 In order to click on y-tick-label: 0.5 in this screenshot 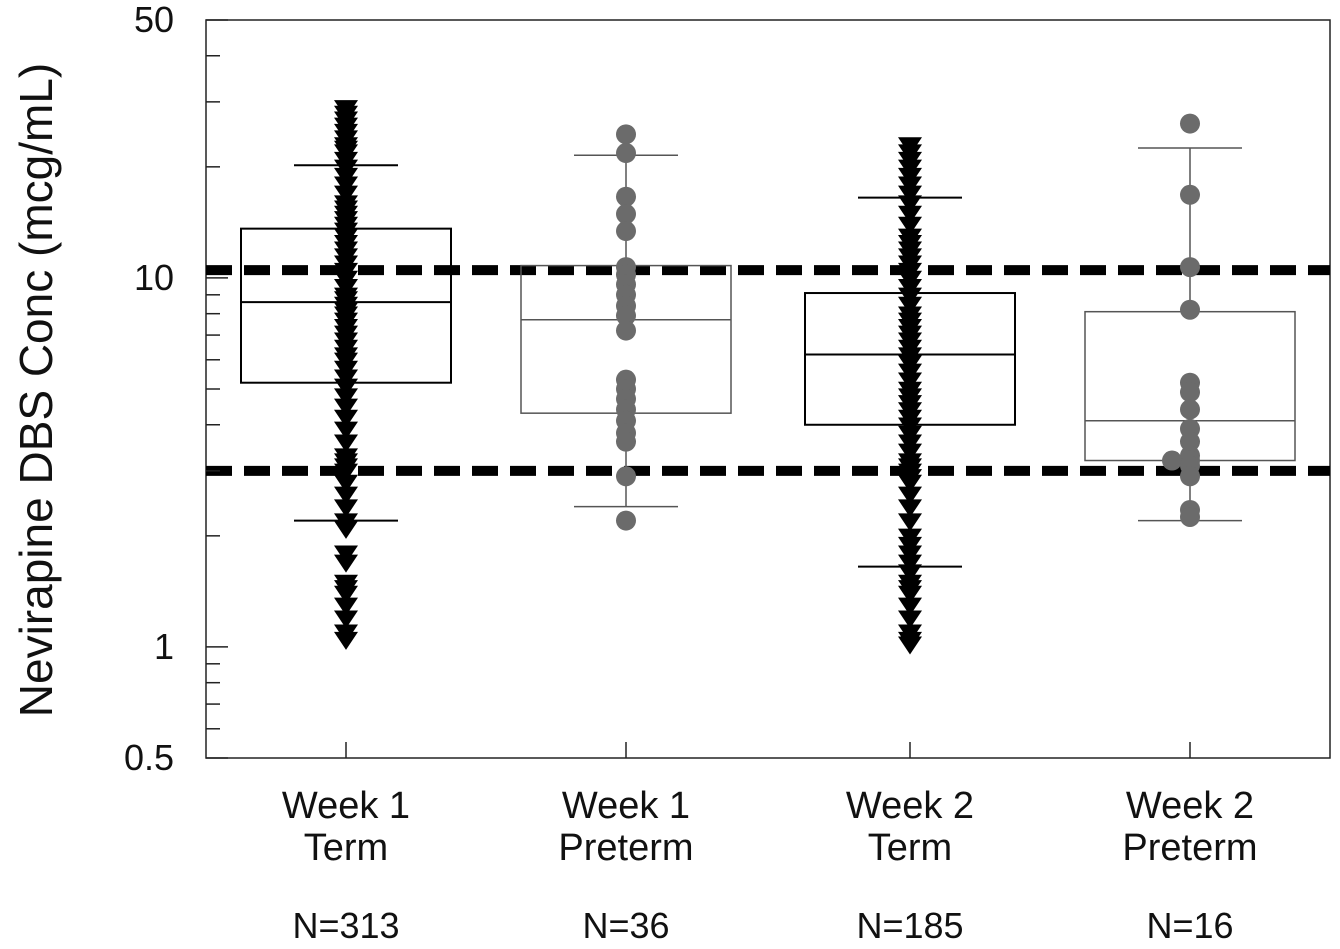, I will do `click(149, 757)`.